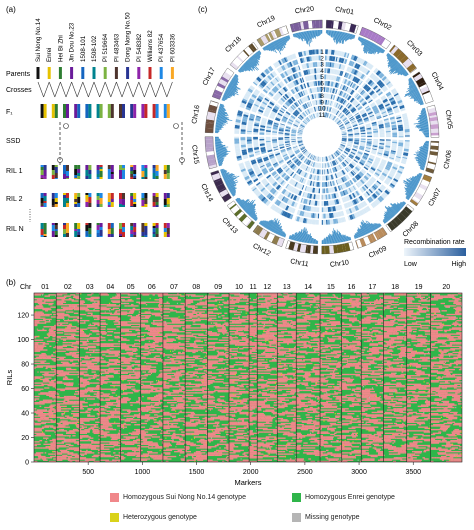 The height and width of the screenshot is (530, 474). What do you see at coordinates (18, 74) in the screenshot?
I see `scheme-row-label: Parents` at bounding box center [18, 74].